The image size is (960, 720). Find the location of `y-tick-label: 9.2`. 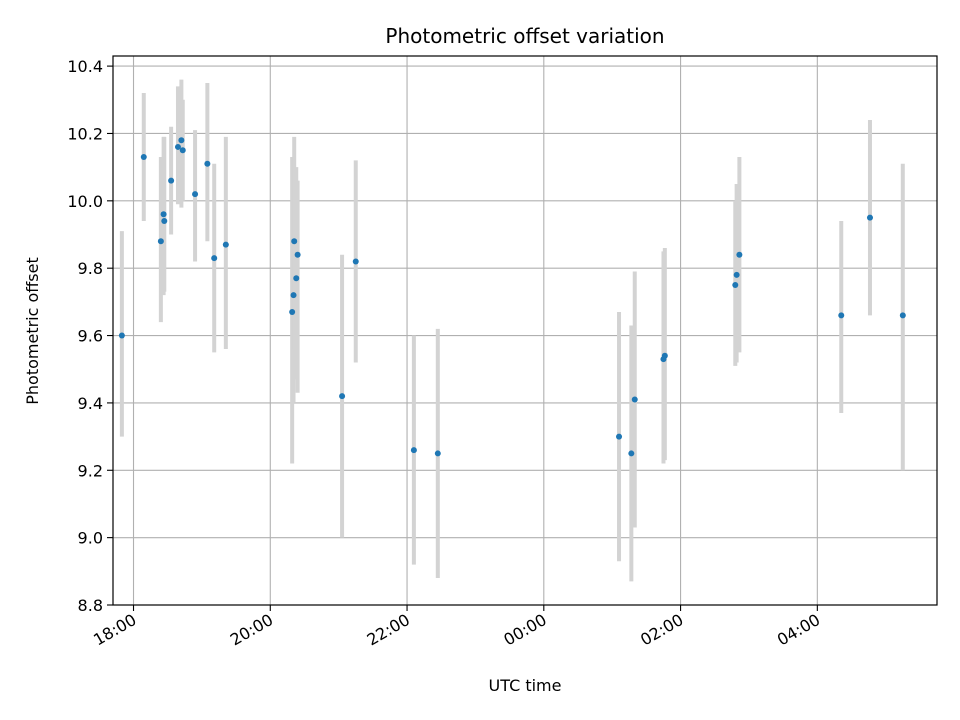

y-tick-label: 9.2 is located at coordinates (90, 470).